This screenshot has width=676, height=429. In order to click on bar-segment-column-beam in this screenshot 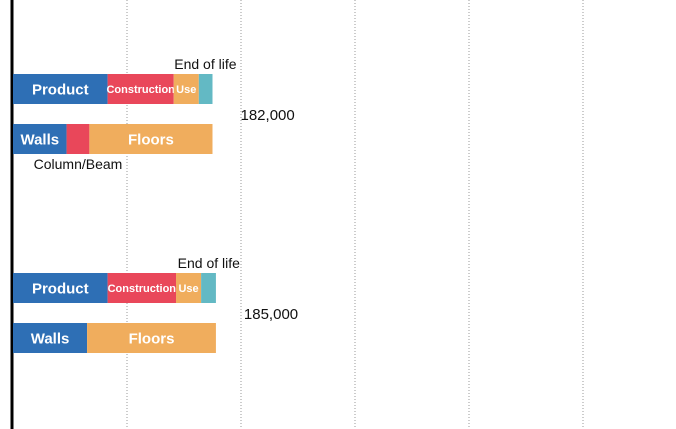, I will do `click(78, 139)`.